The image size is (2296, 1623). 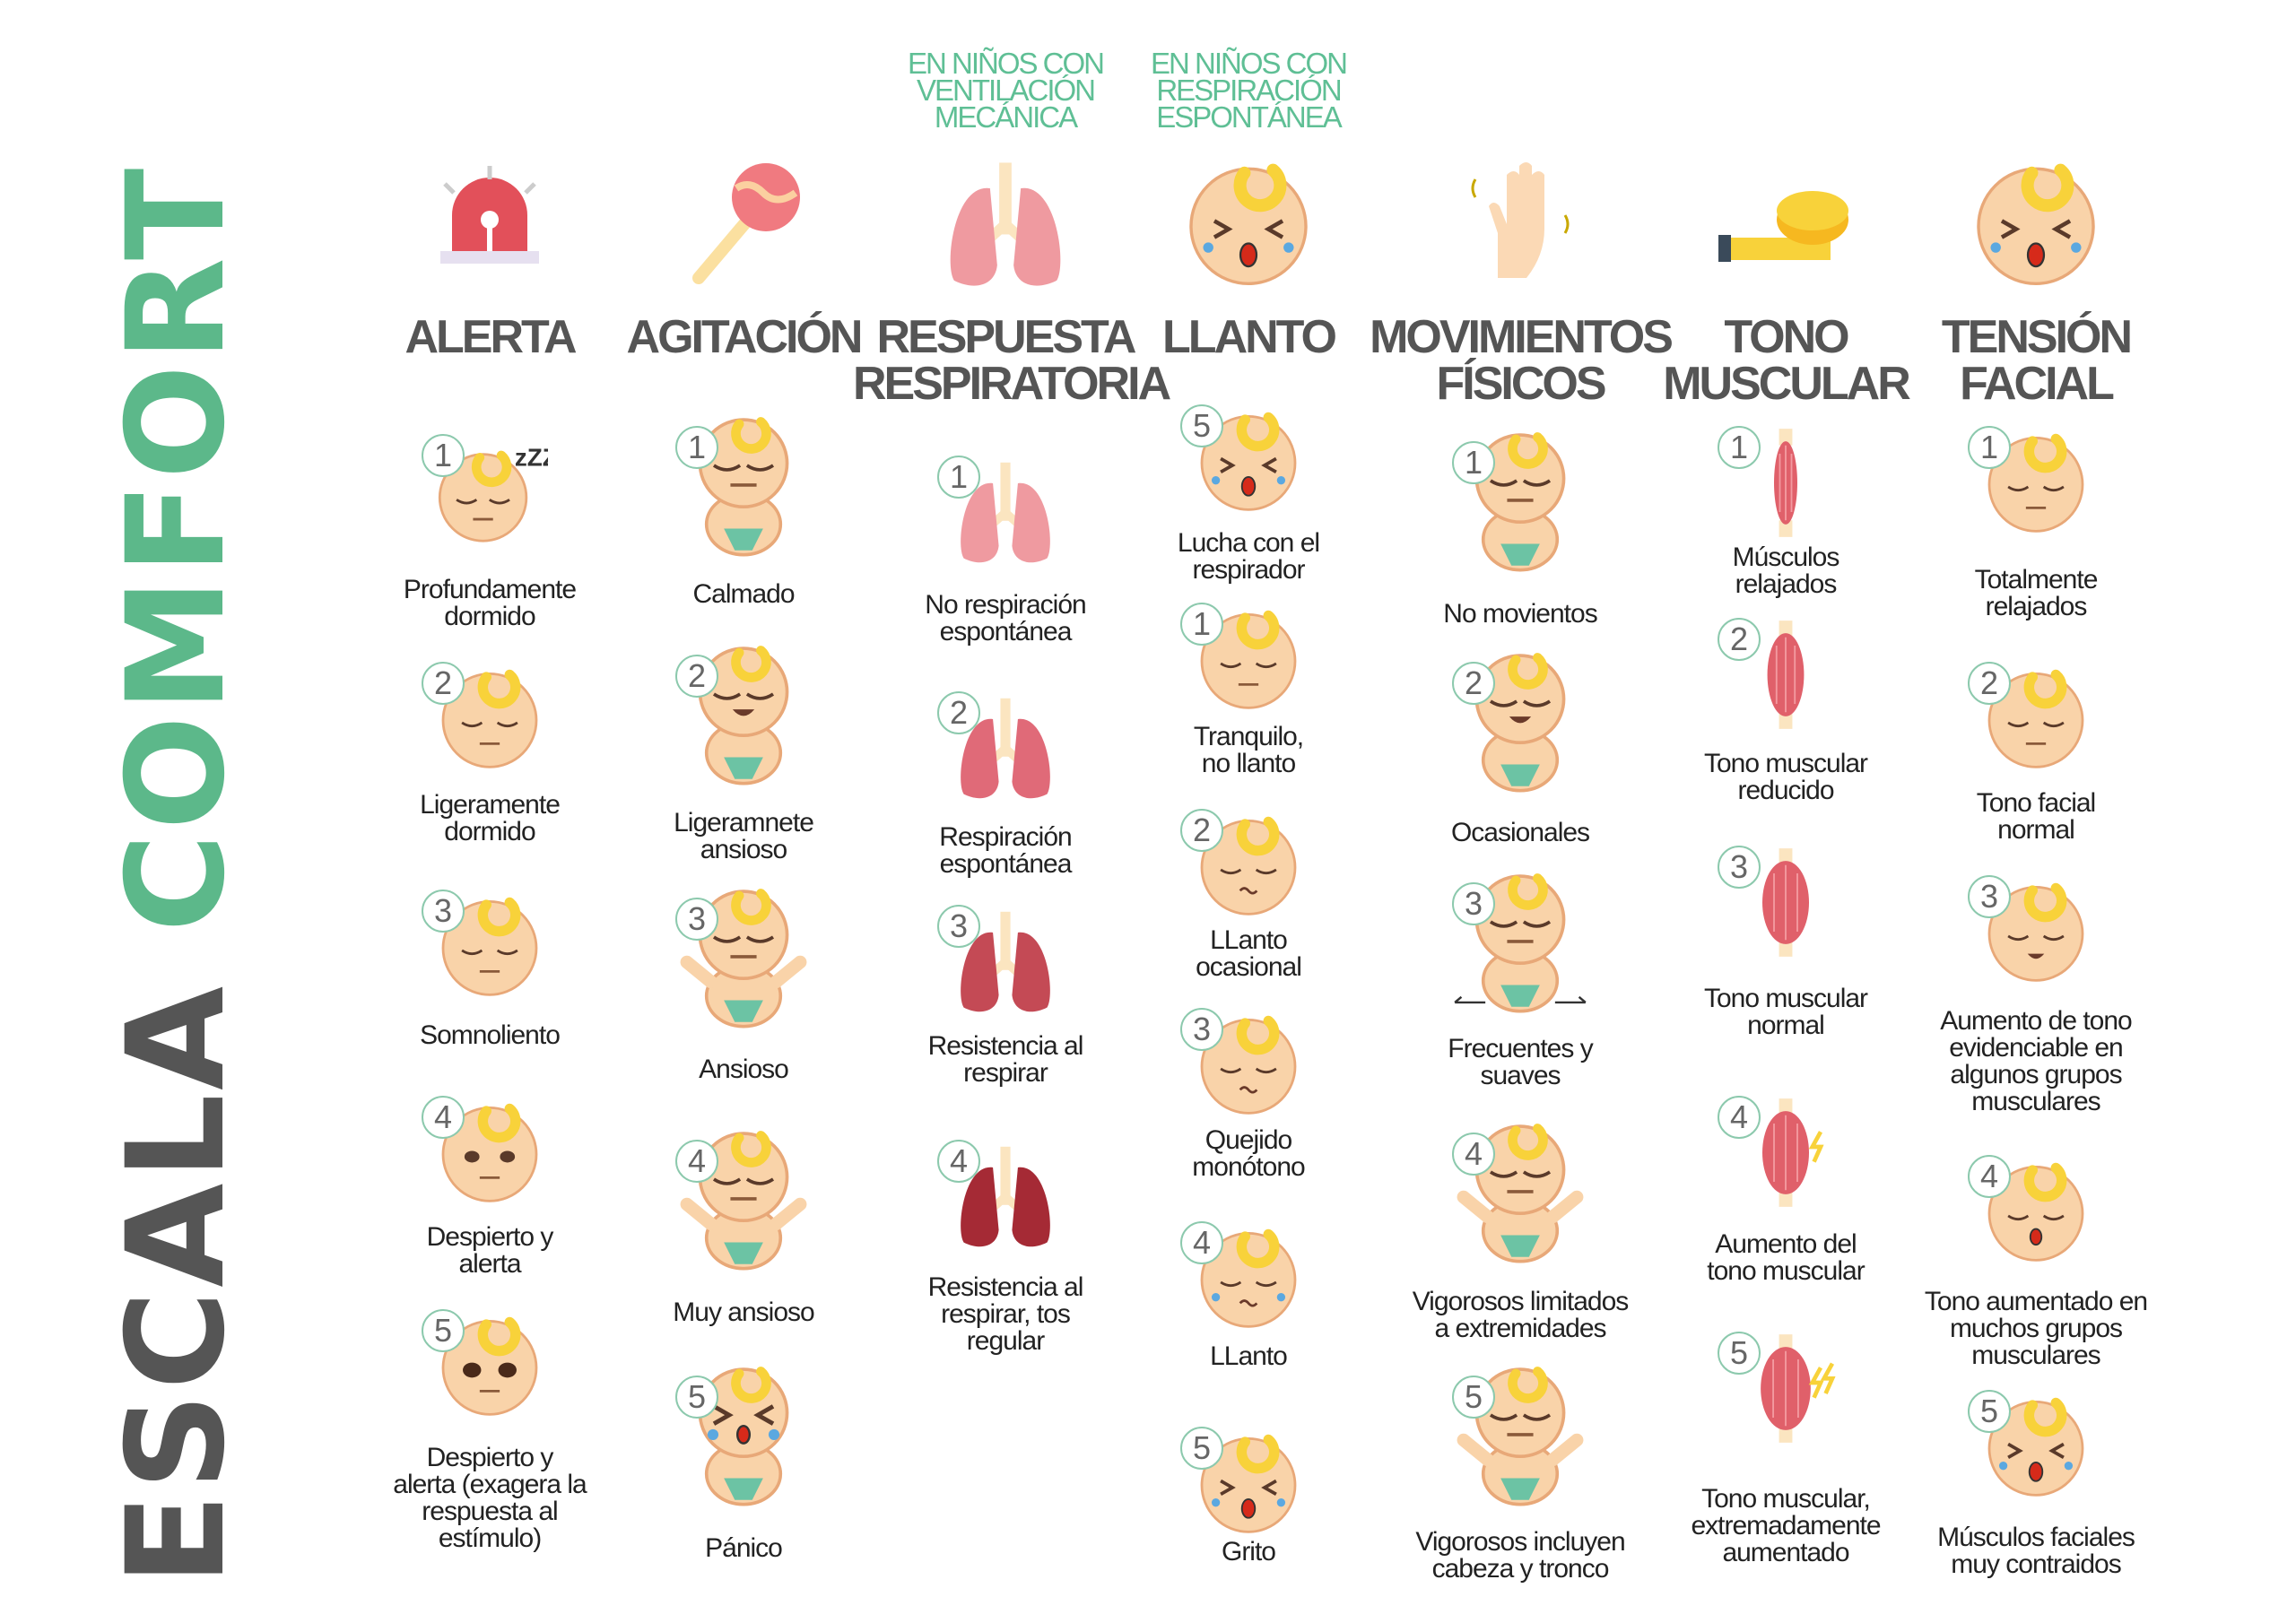 What do you see at coordinates (1005, 850) in the screenshot?
I see `item-label-respuesta: Respiración espontánea` at bounding box center [1005, 850].